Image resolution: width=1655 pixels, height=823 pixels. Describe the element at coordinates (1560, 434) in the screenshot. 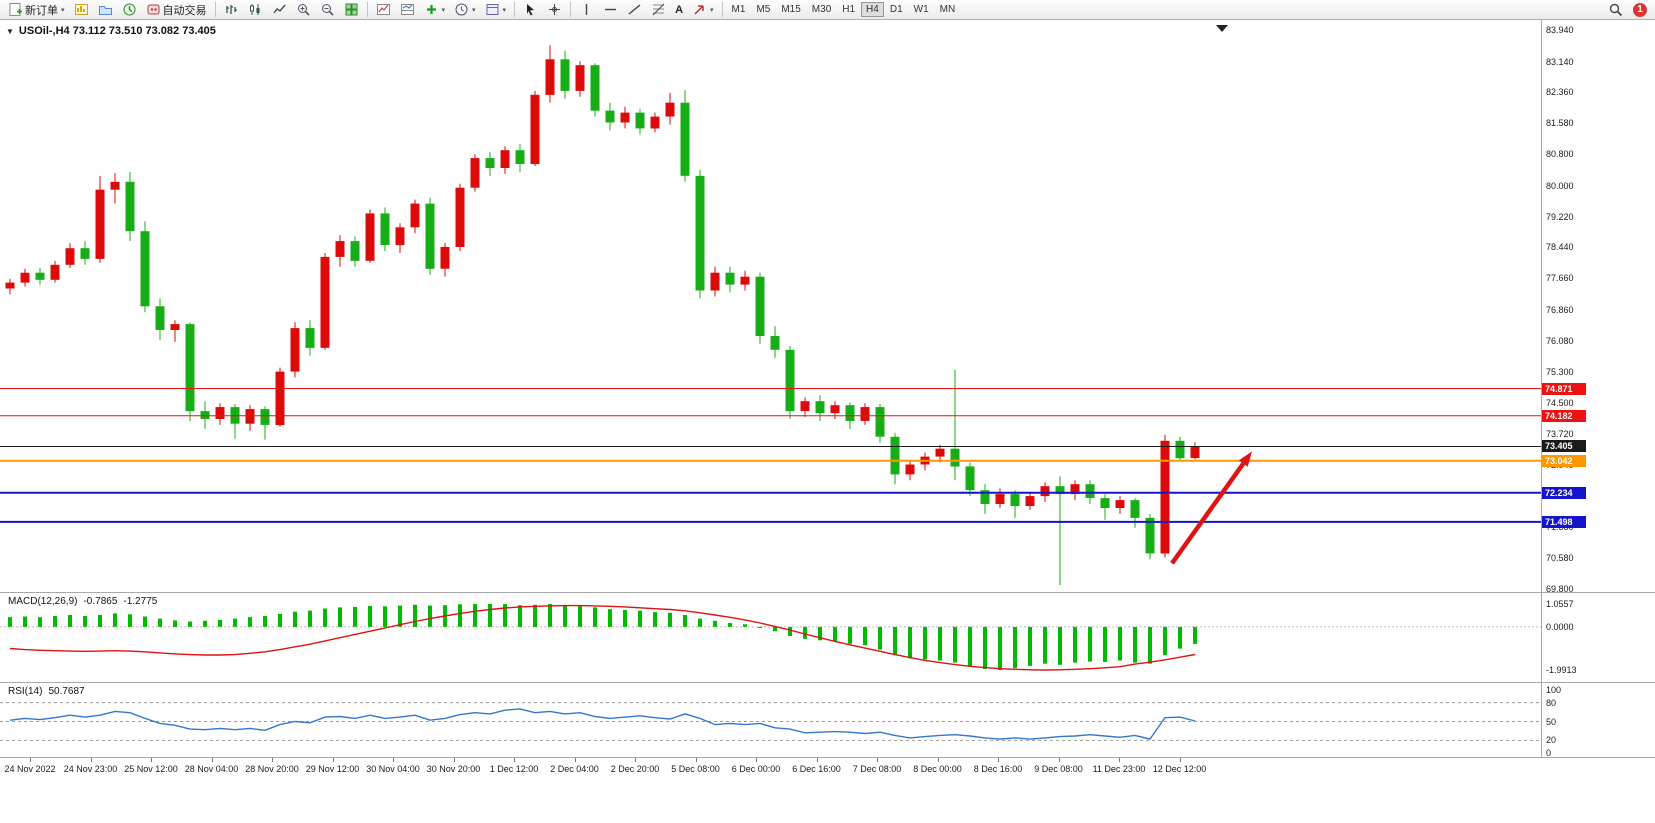

I see `price-axis-label: 73.720` at that location.